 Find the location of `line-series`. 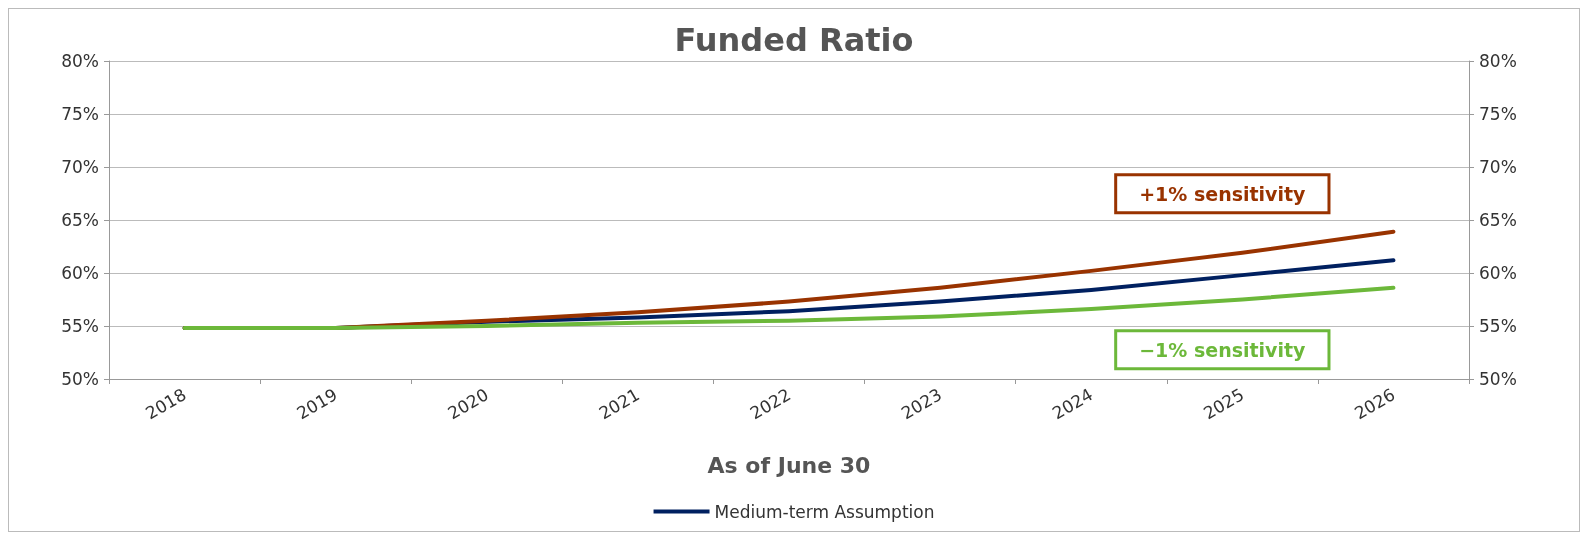

line-series is located at coordinates (789, 308).